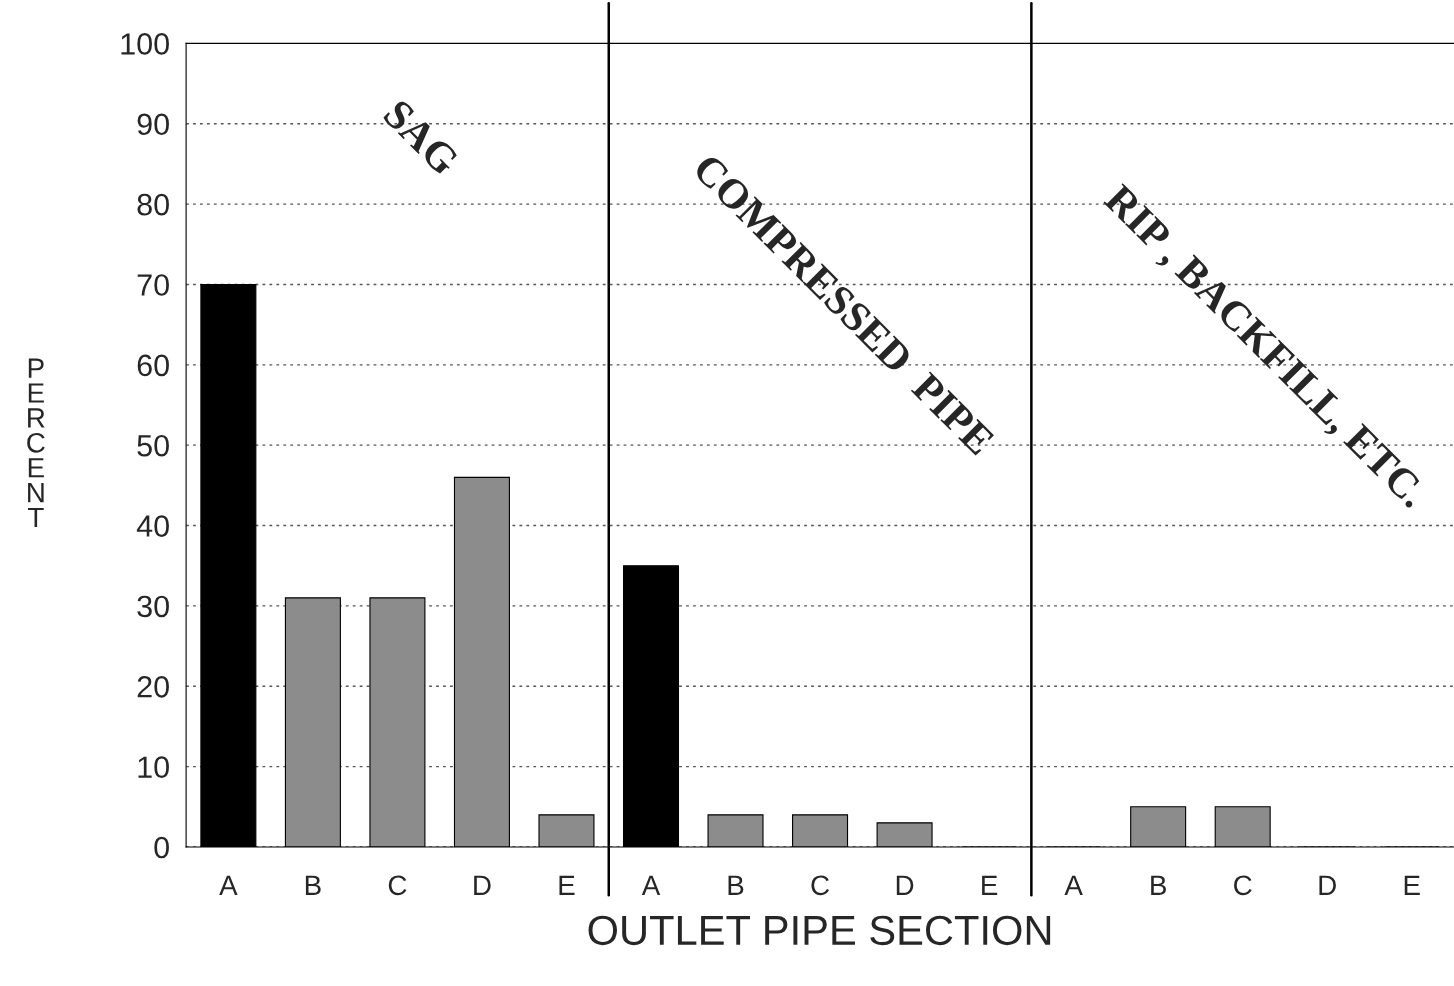 The height and width of the screenshot is (986, 1454). What do you see at coordinates (153, 204) in the screenshot?
I see `y-tick-label: 80` at bounding box center [153, 204].